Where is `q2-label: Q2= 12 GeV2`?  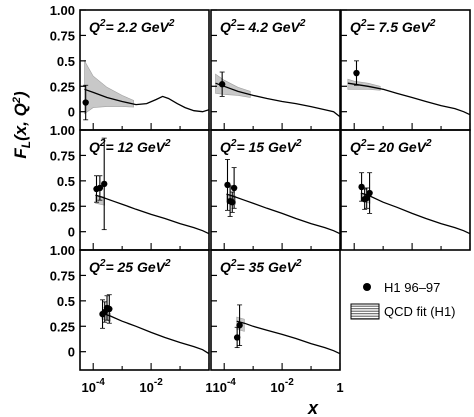
q2-label: Q2= 12 GeV2 is located at coordinates (130, 146).